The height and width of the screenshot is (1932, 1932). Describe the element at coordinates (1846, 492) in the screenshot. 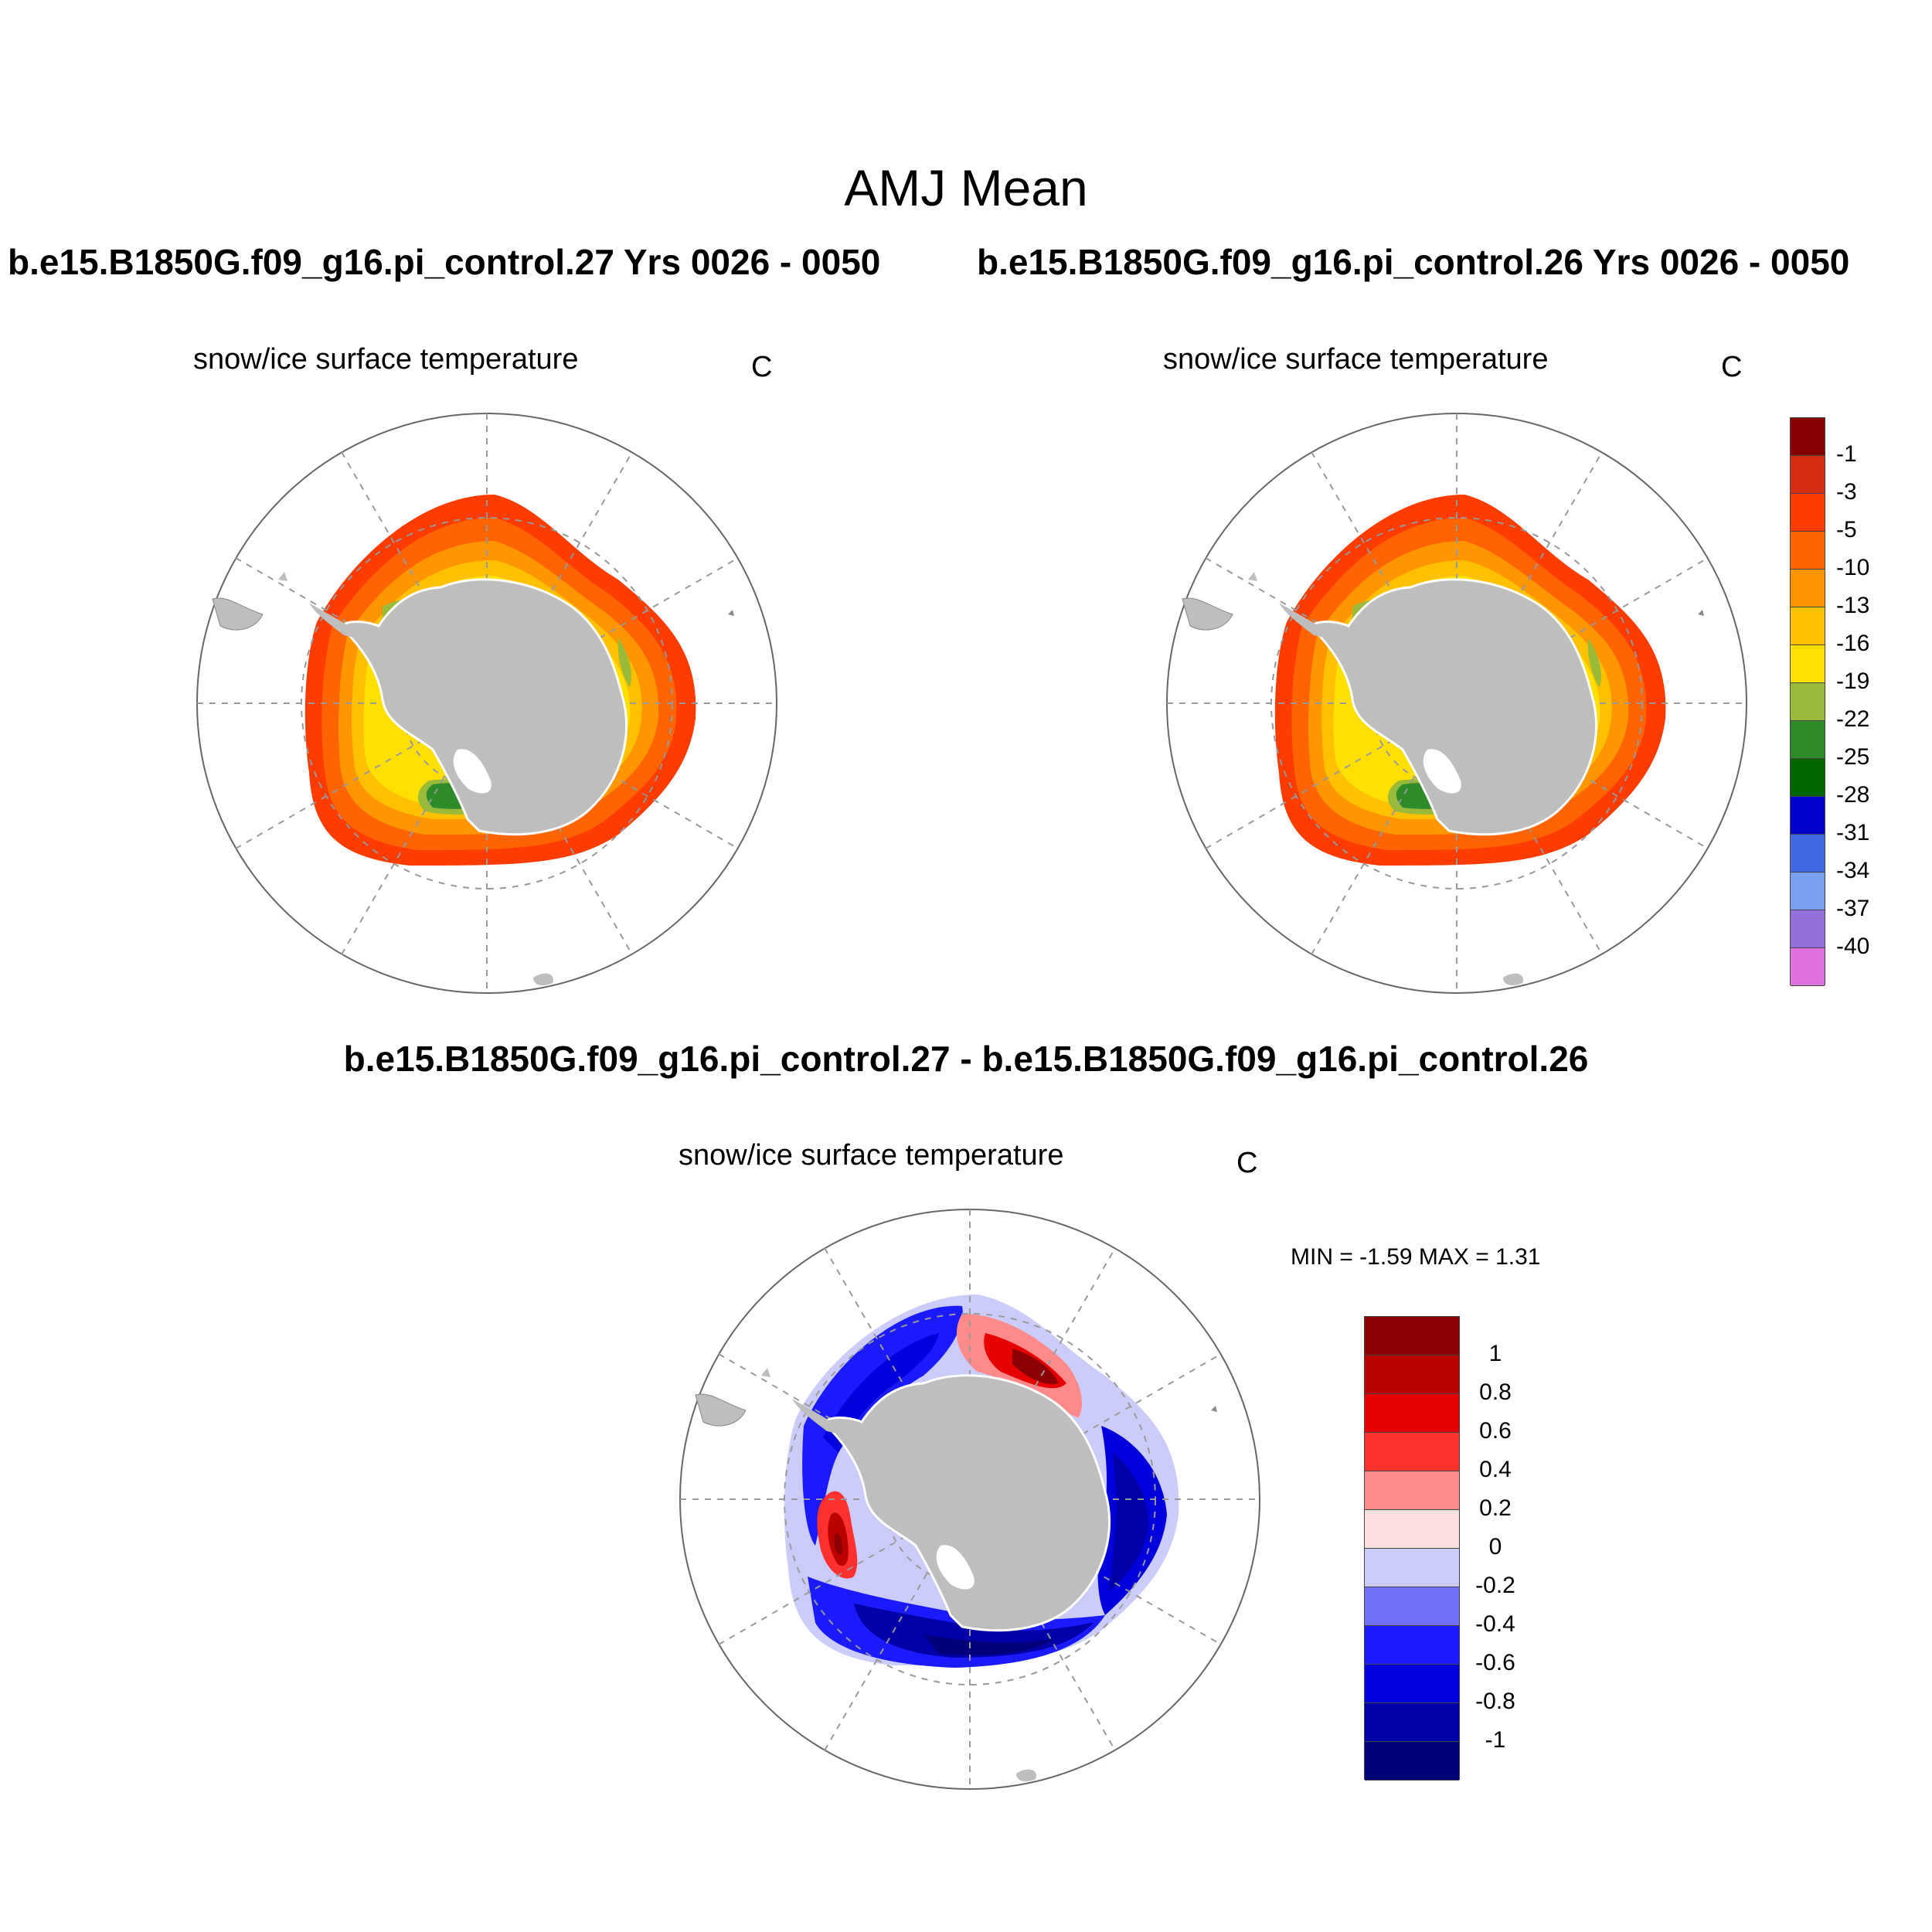

I see `main-colorbar-label: -3` at that location.